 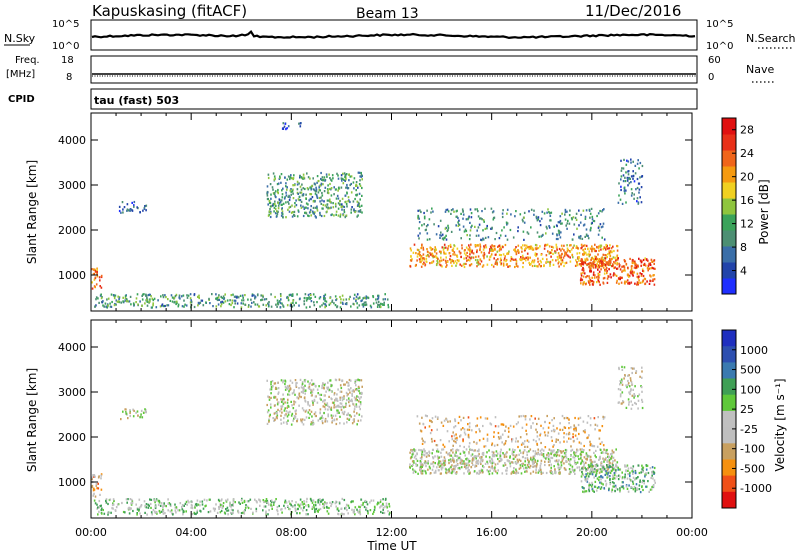 What do you see at coordinates (72, 275) in the screenshot?
I see `y-tick-label: 1000` at bounding box center [72, 275].